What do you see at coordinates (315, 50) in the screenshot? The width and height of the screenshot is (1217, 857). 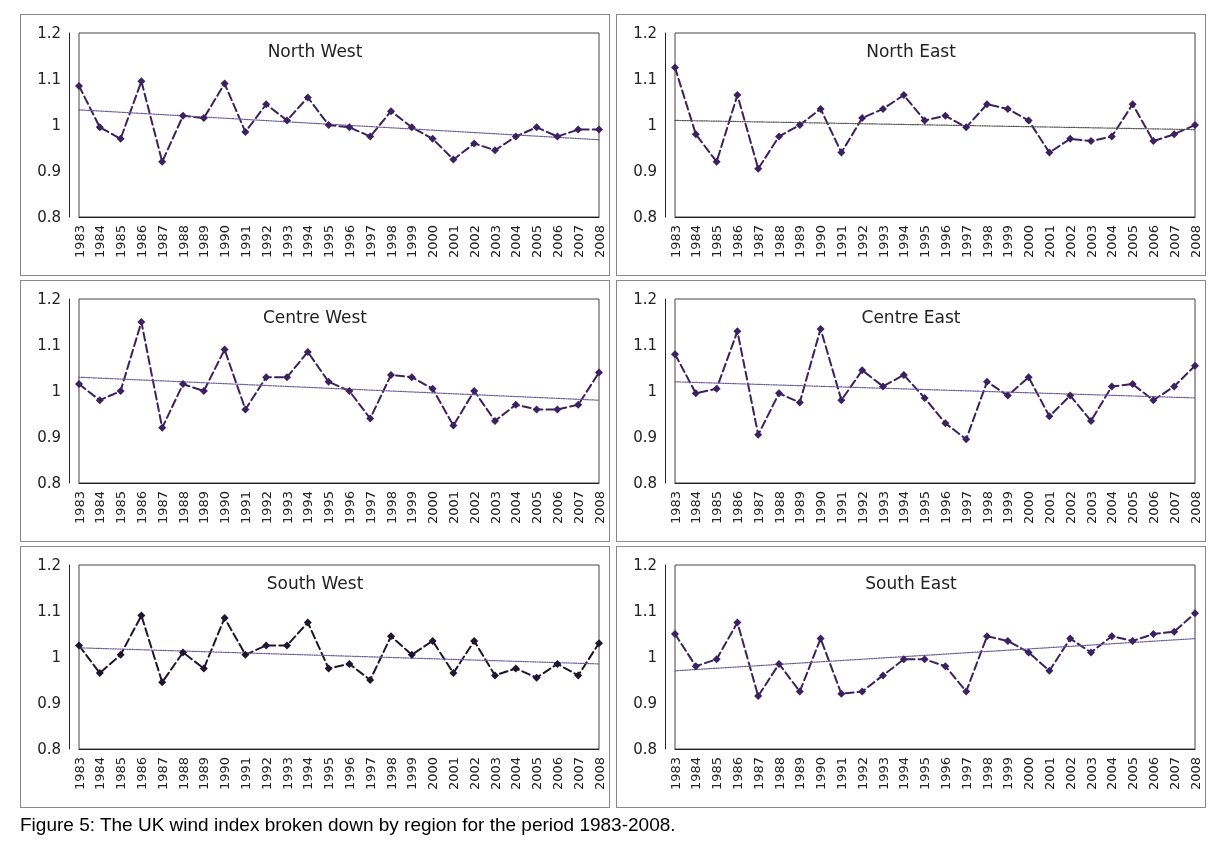 I see `text: North West` at bounding box center [315, 50].